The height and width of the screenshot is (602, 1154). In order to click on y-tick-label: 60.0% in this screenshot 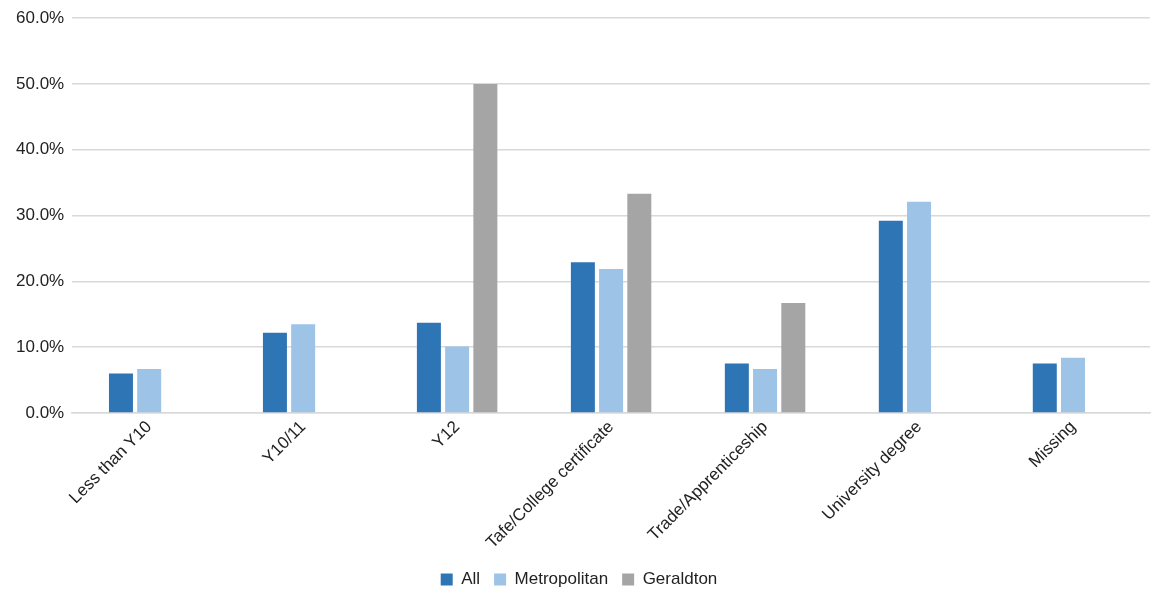, I will do `click(40, 17)`.